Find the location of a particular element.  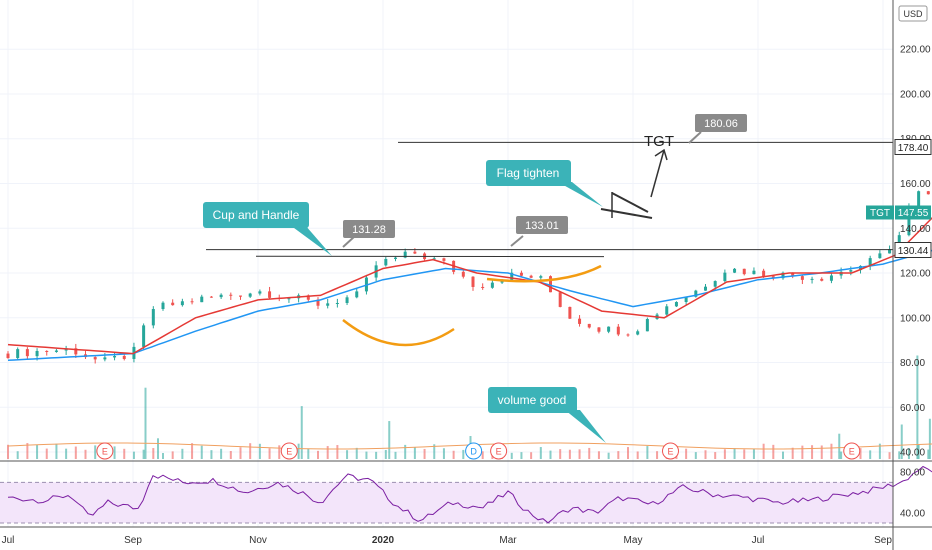

label-131-28: 131.28 is located at coordinates (368, 234).